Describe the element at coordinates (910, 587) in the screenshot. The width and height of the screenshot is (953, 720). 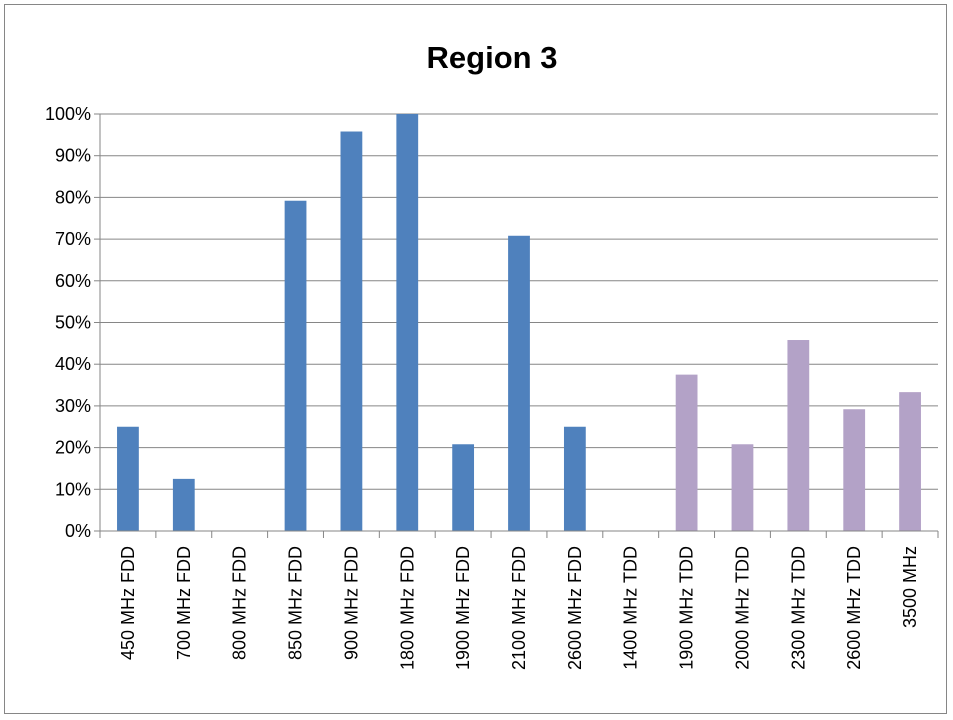
I see `x-tick-label: 3500 MHz` at that location.